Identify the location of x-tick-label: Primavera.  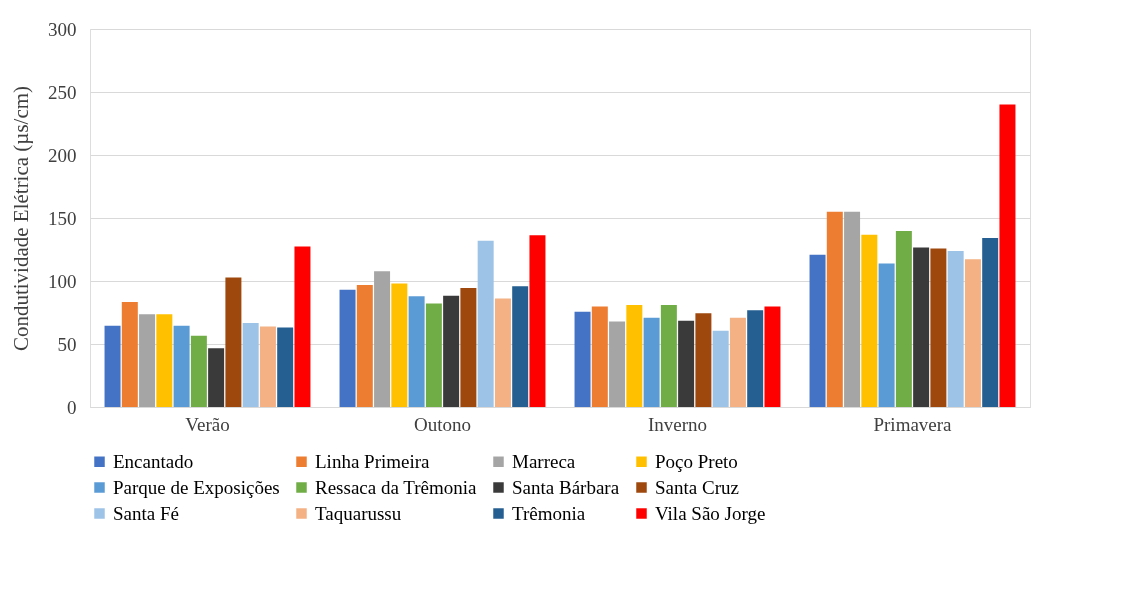
(913, 424).